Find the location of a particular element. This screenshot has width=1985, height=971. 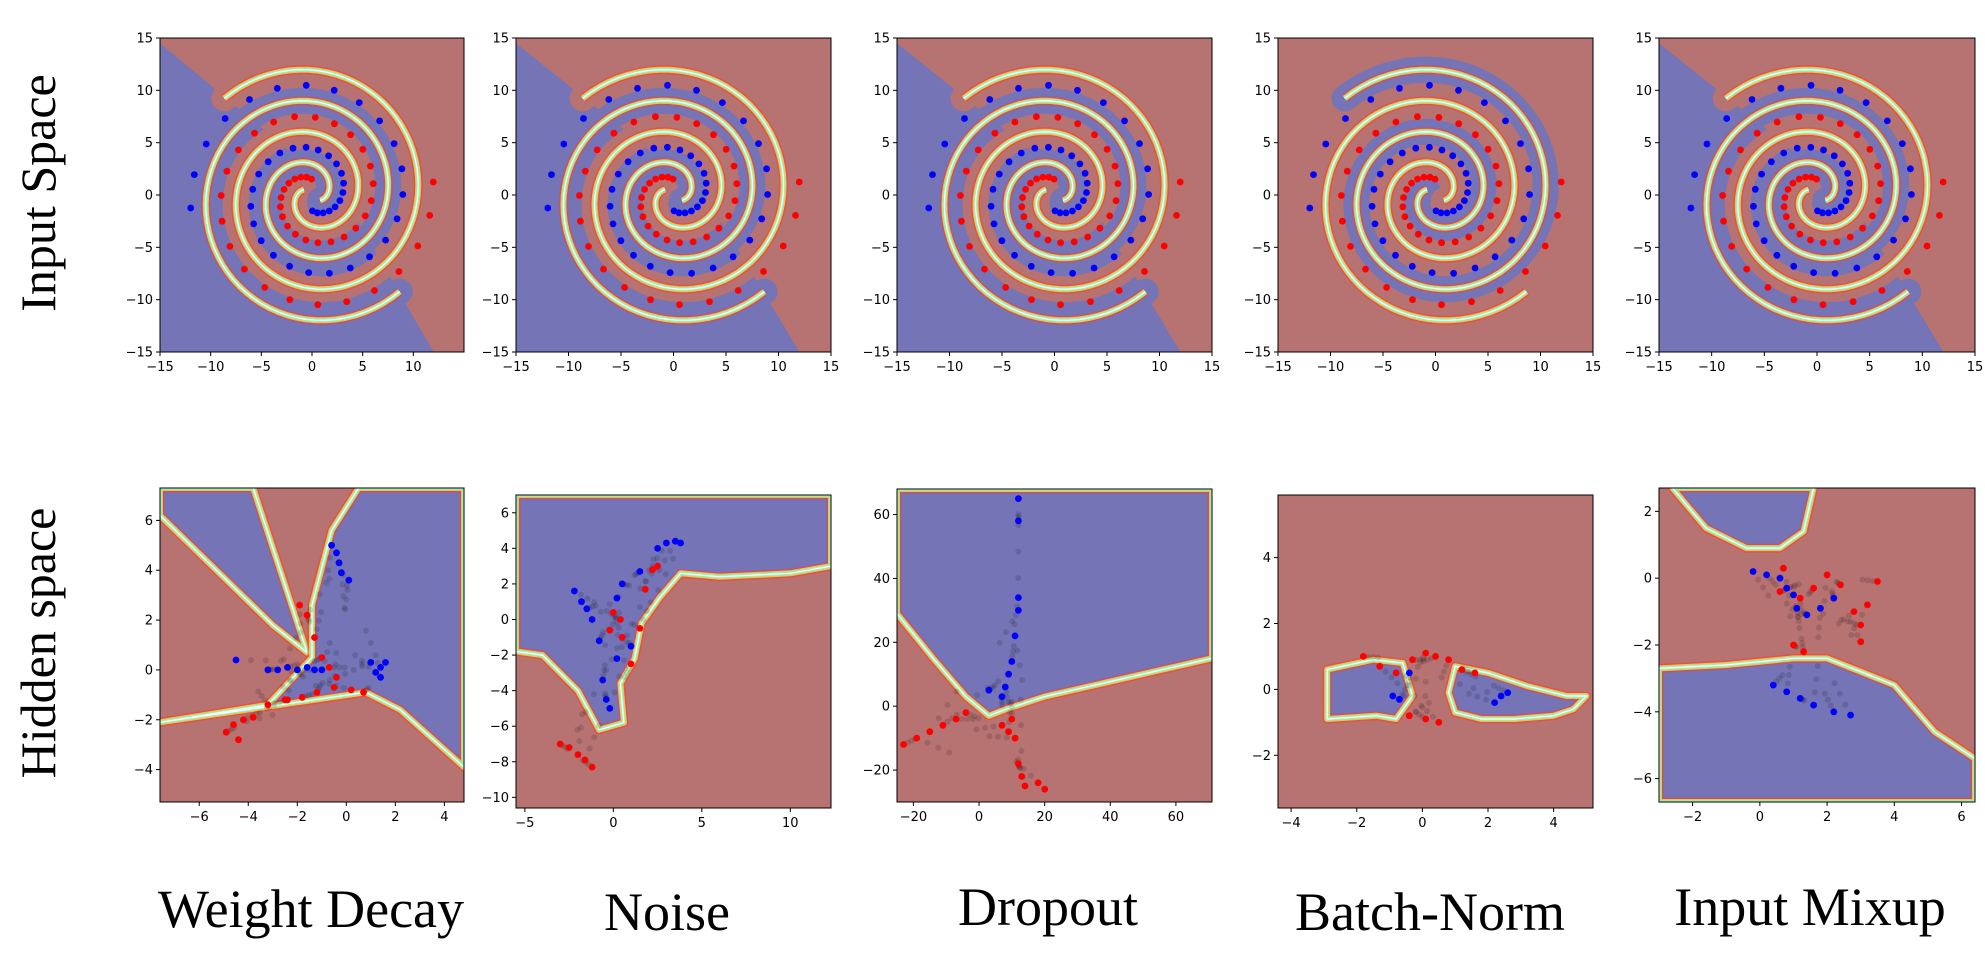

ws-weight-decay-xtick-label: −10 is located at coordinates (210, 367).